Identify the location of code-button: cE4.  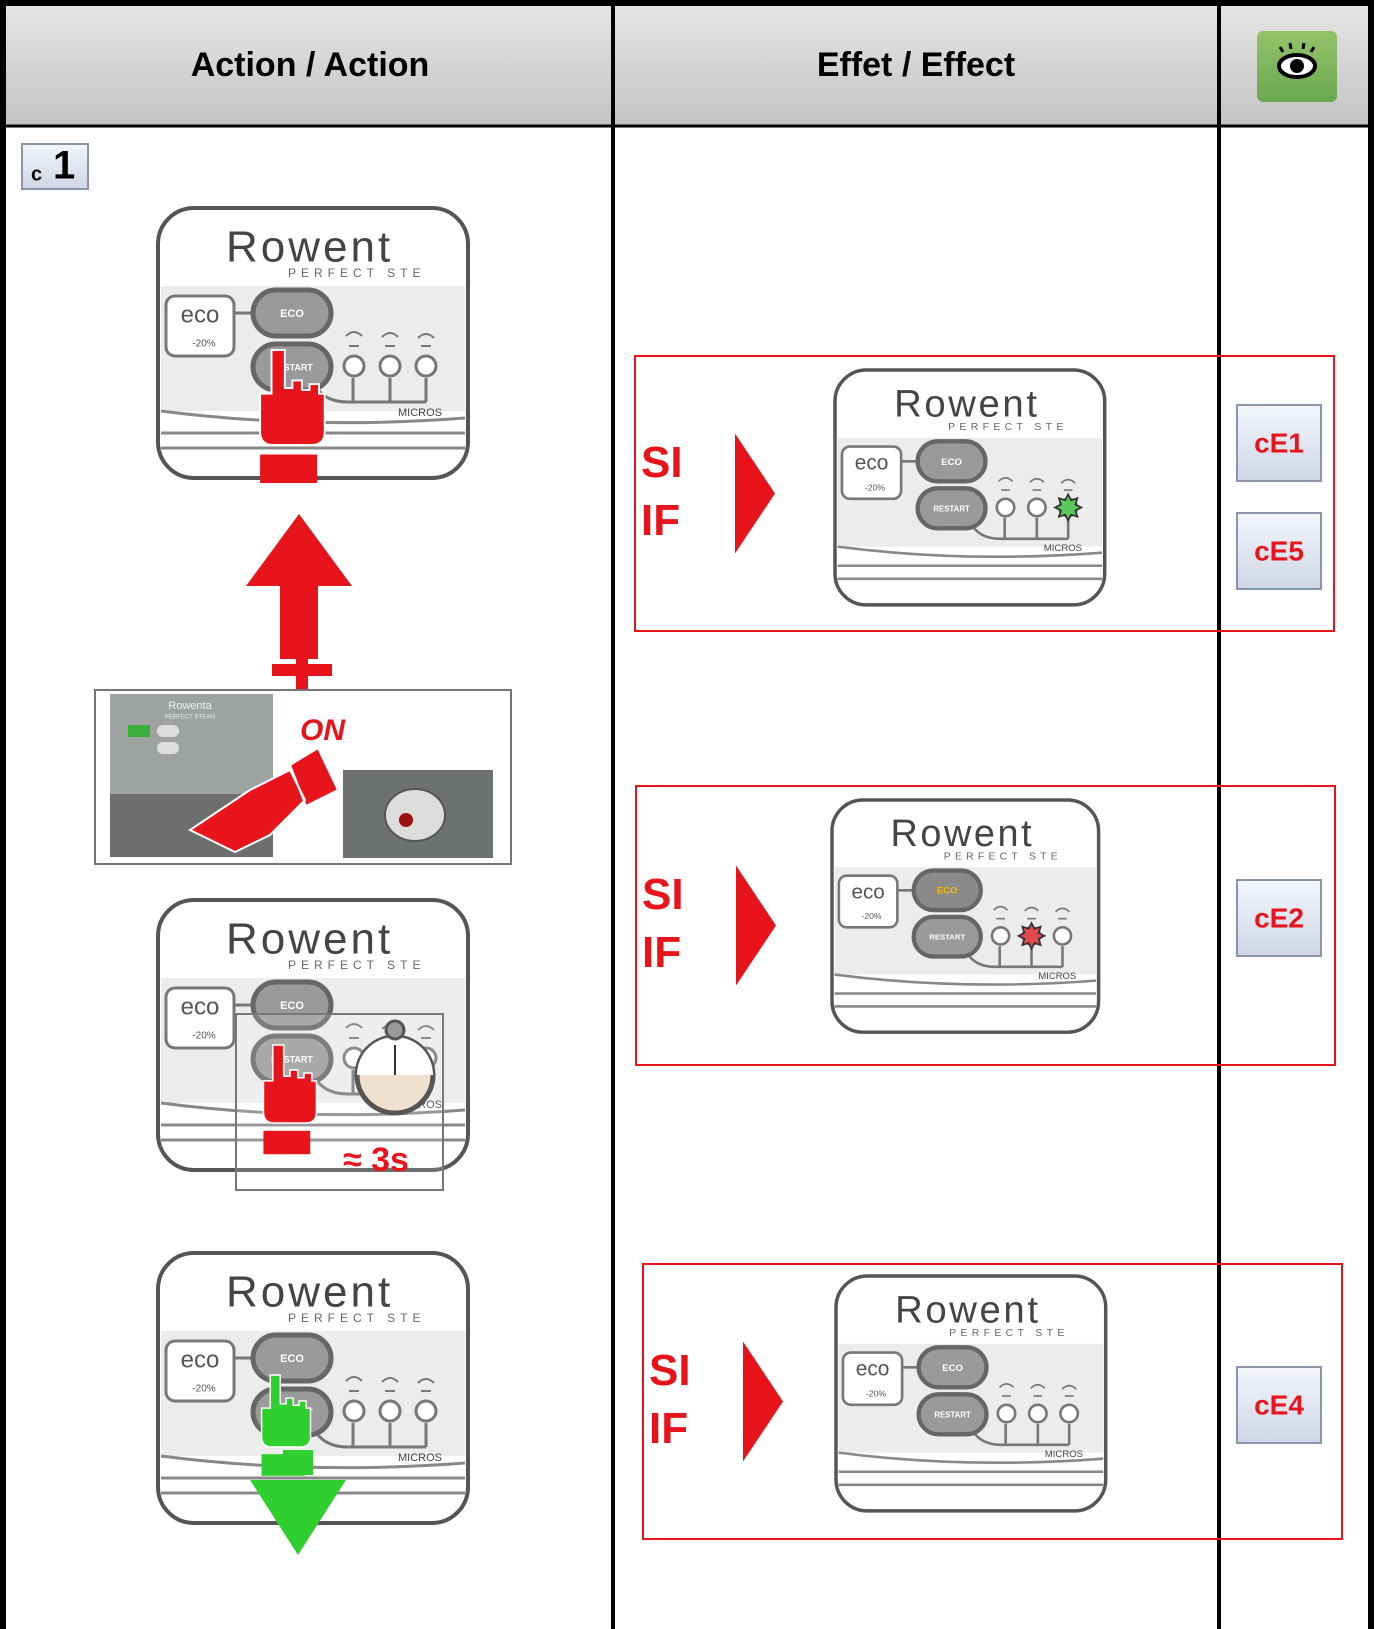
(1279, 1405).